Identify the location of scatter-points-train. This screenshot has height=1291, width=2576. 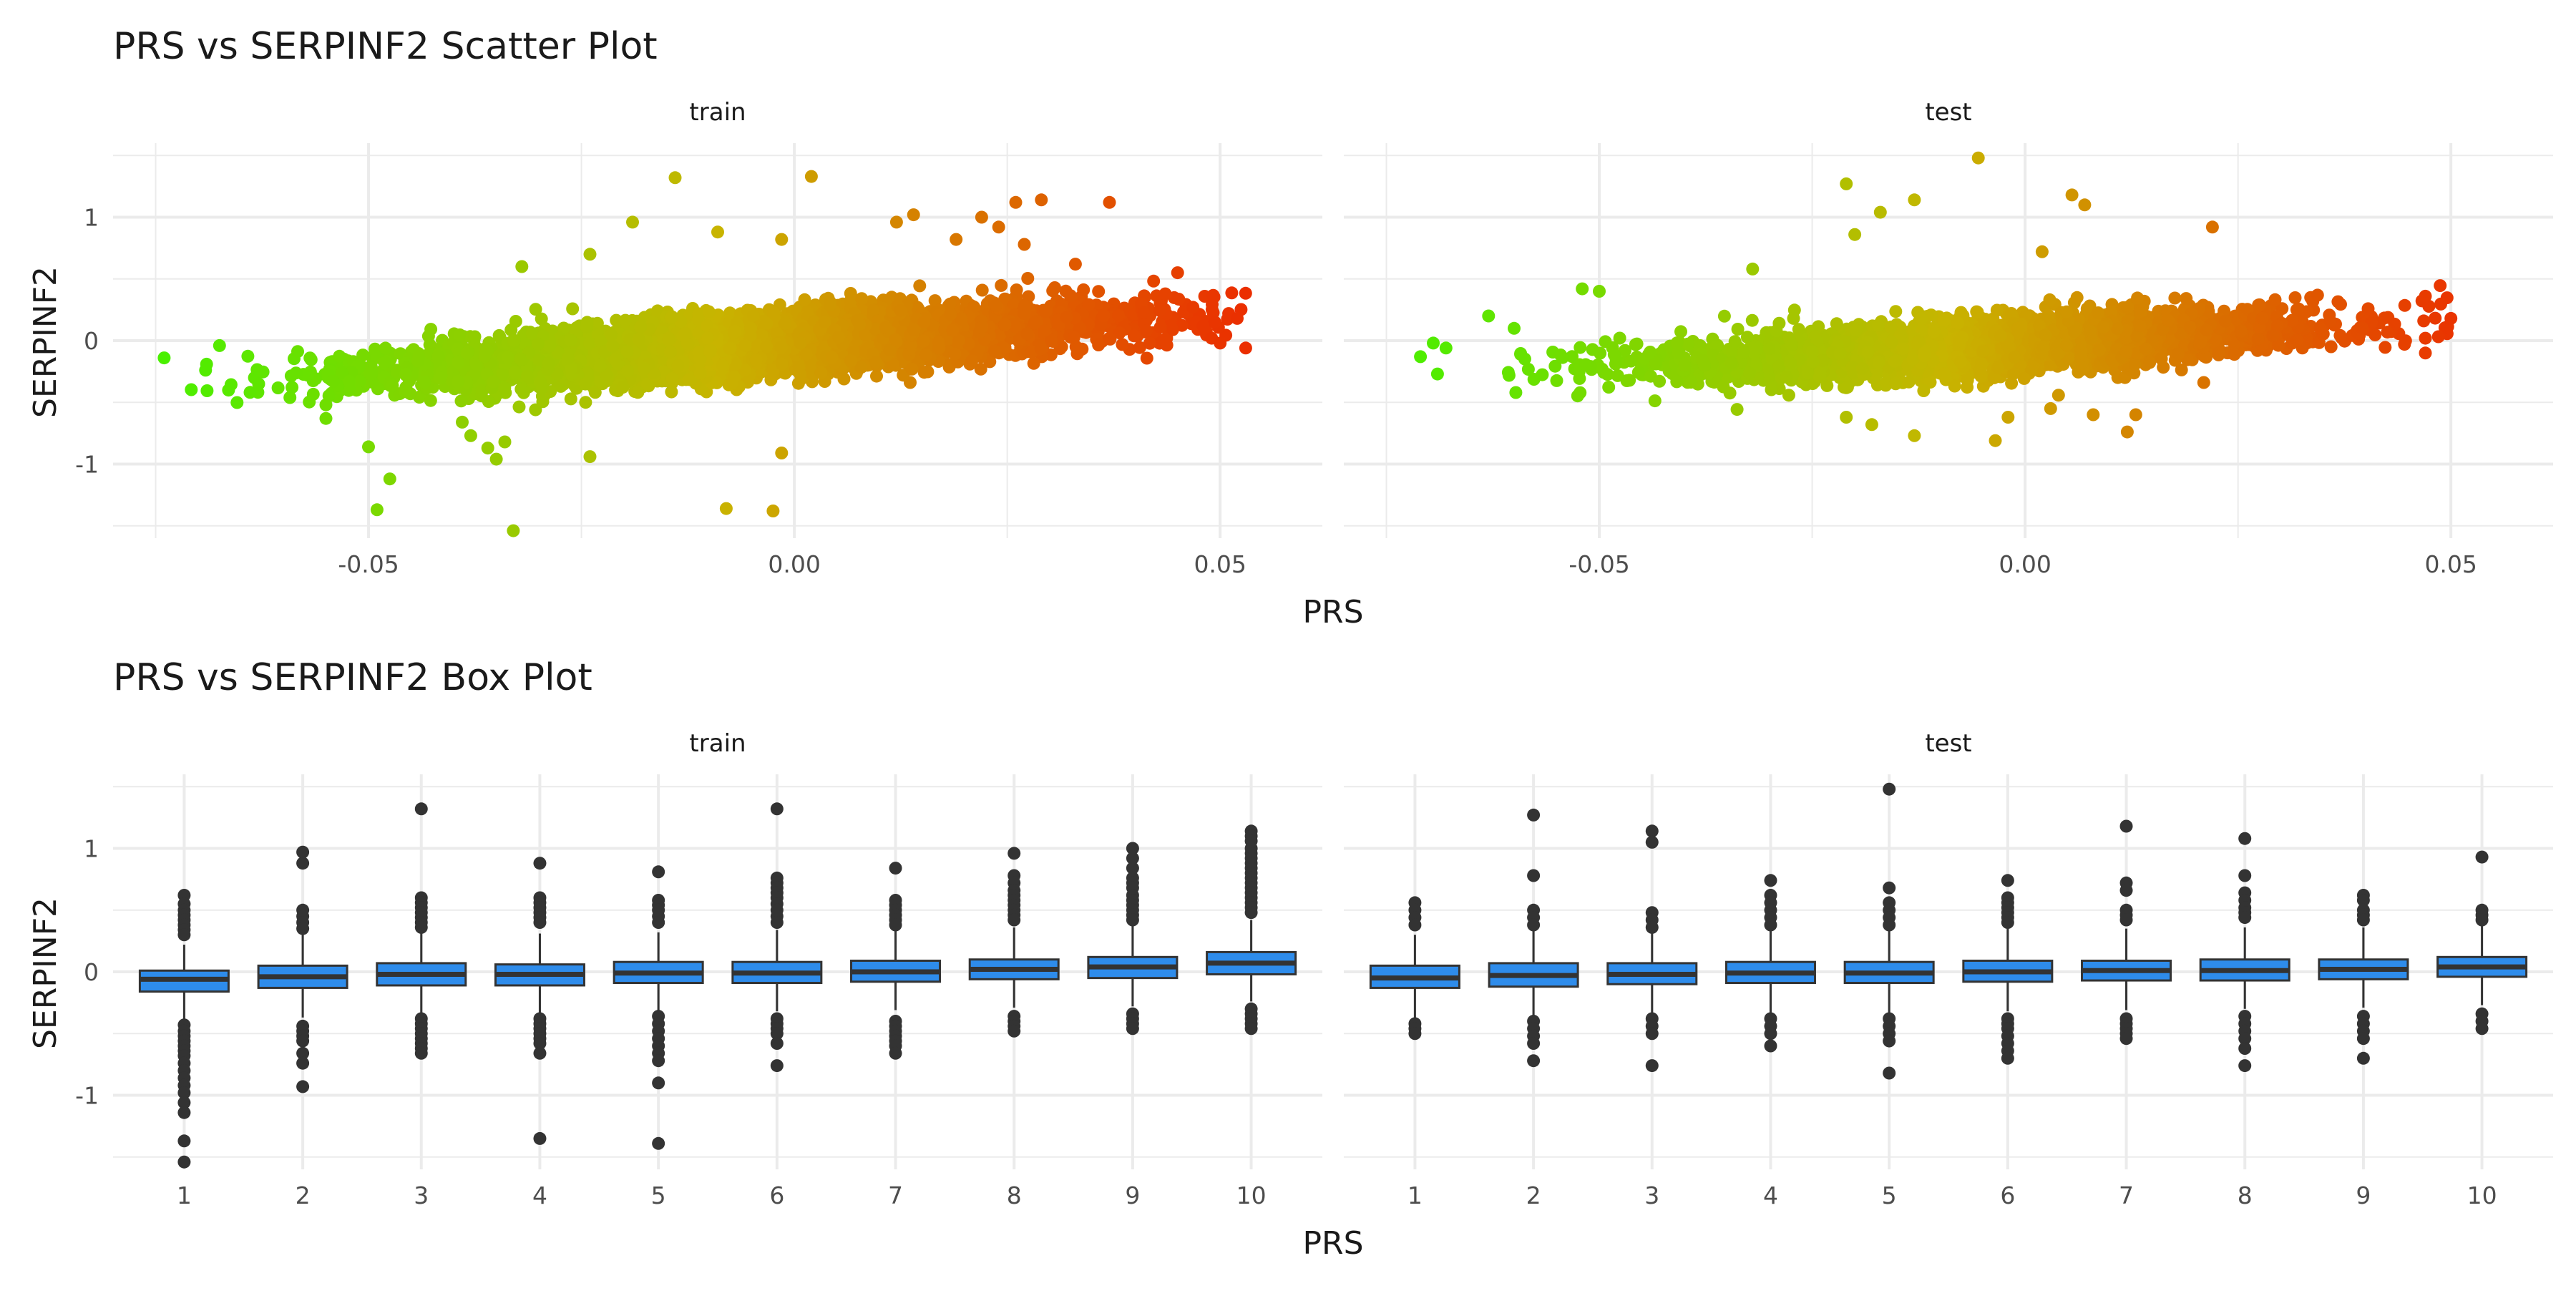
(718, 344).